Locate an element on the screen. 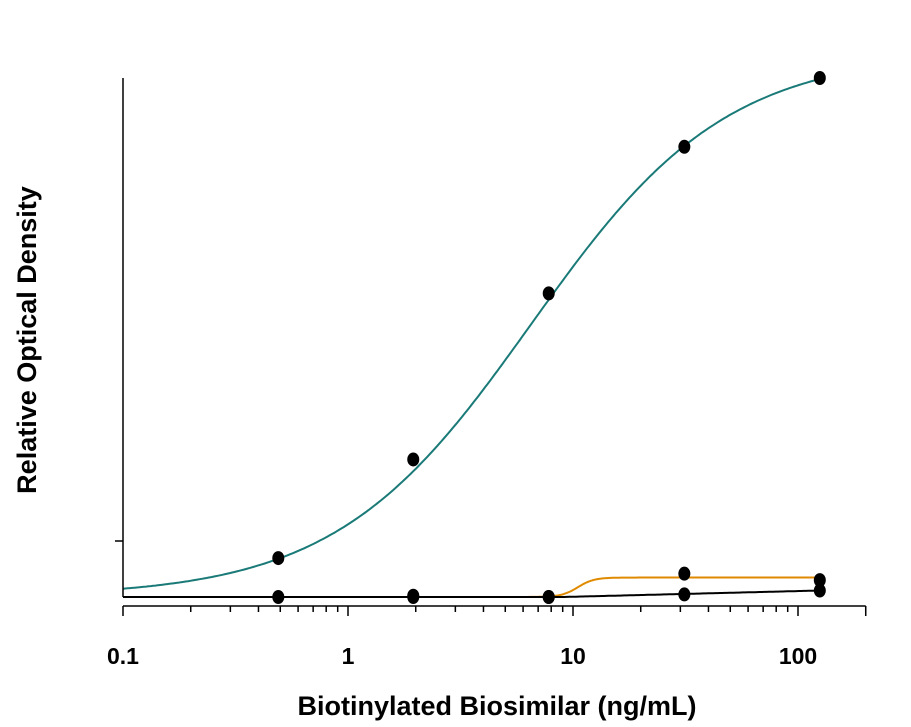 The width and height of the screenshot is (911, 727). x-tick-label: 1 is located at coordinates (348, 656).